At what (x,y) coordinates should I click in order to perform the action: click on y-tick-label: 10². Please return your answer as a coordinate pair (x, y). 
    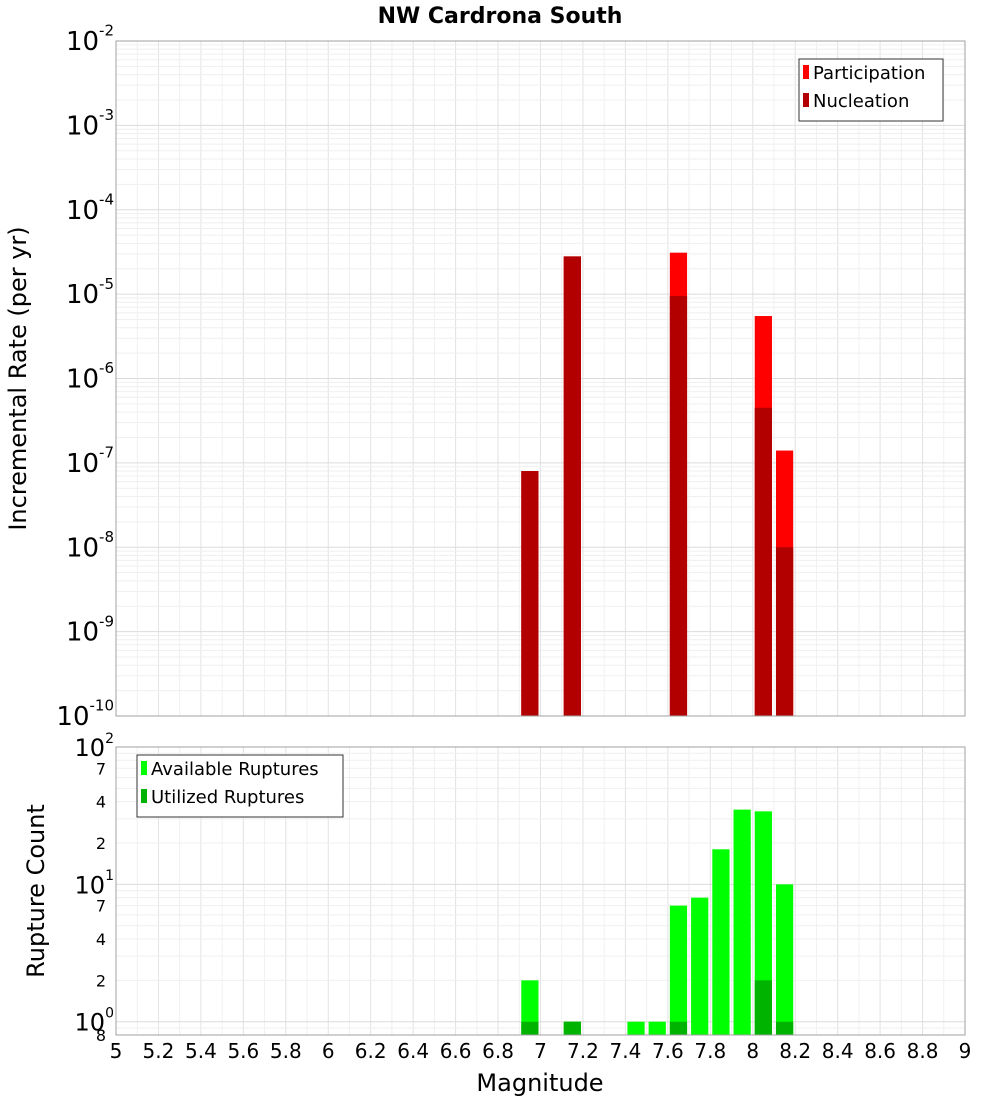
    Looking at the image, I should click on (94, 746).